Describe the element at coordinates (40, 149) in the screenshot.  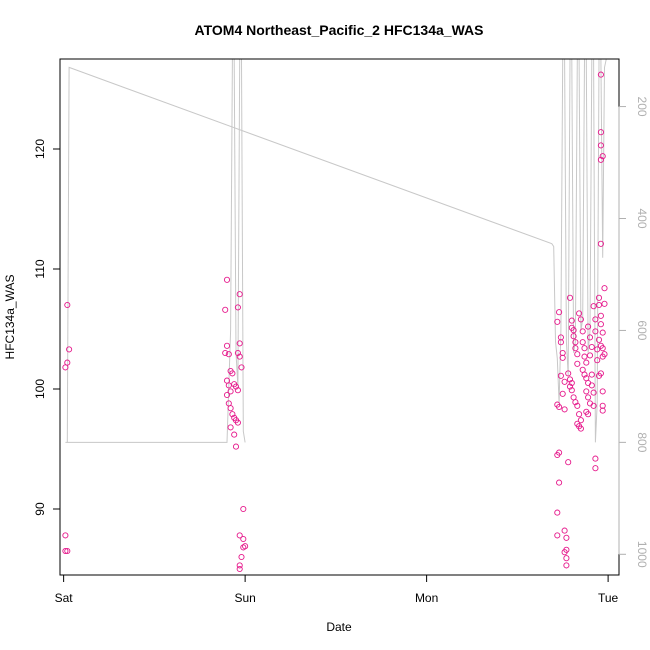
I see `y-tick-label: 120` at that location.